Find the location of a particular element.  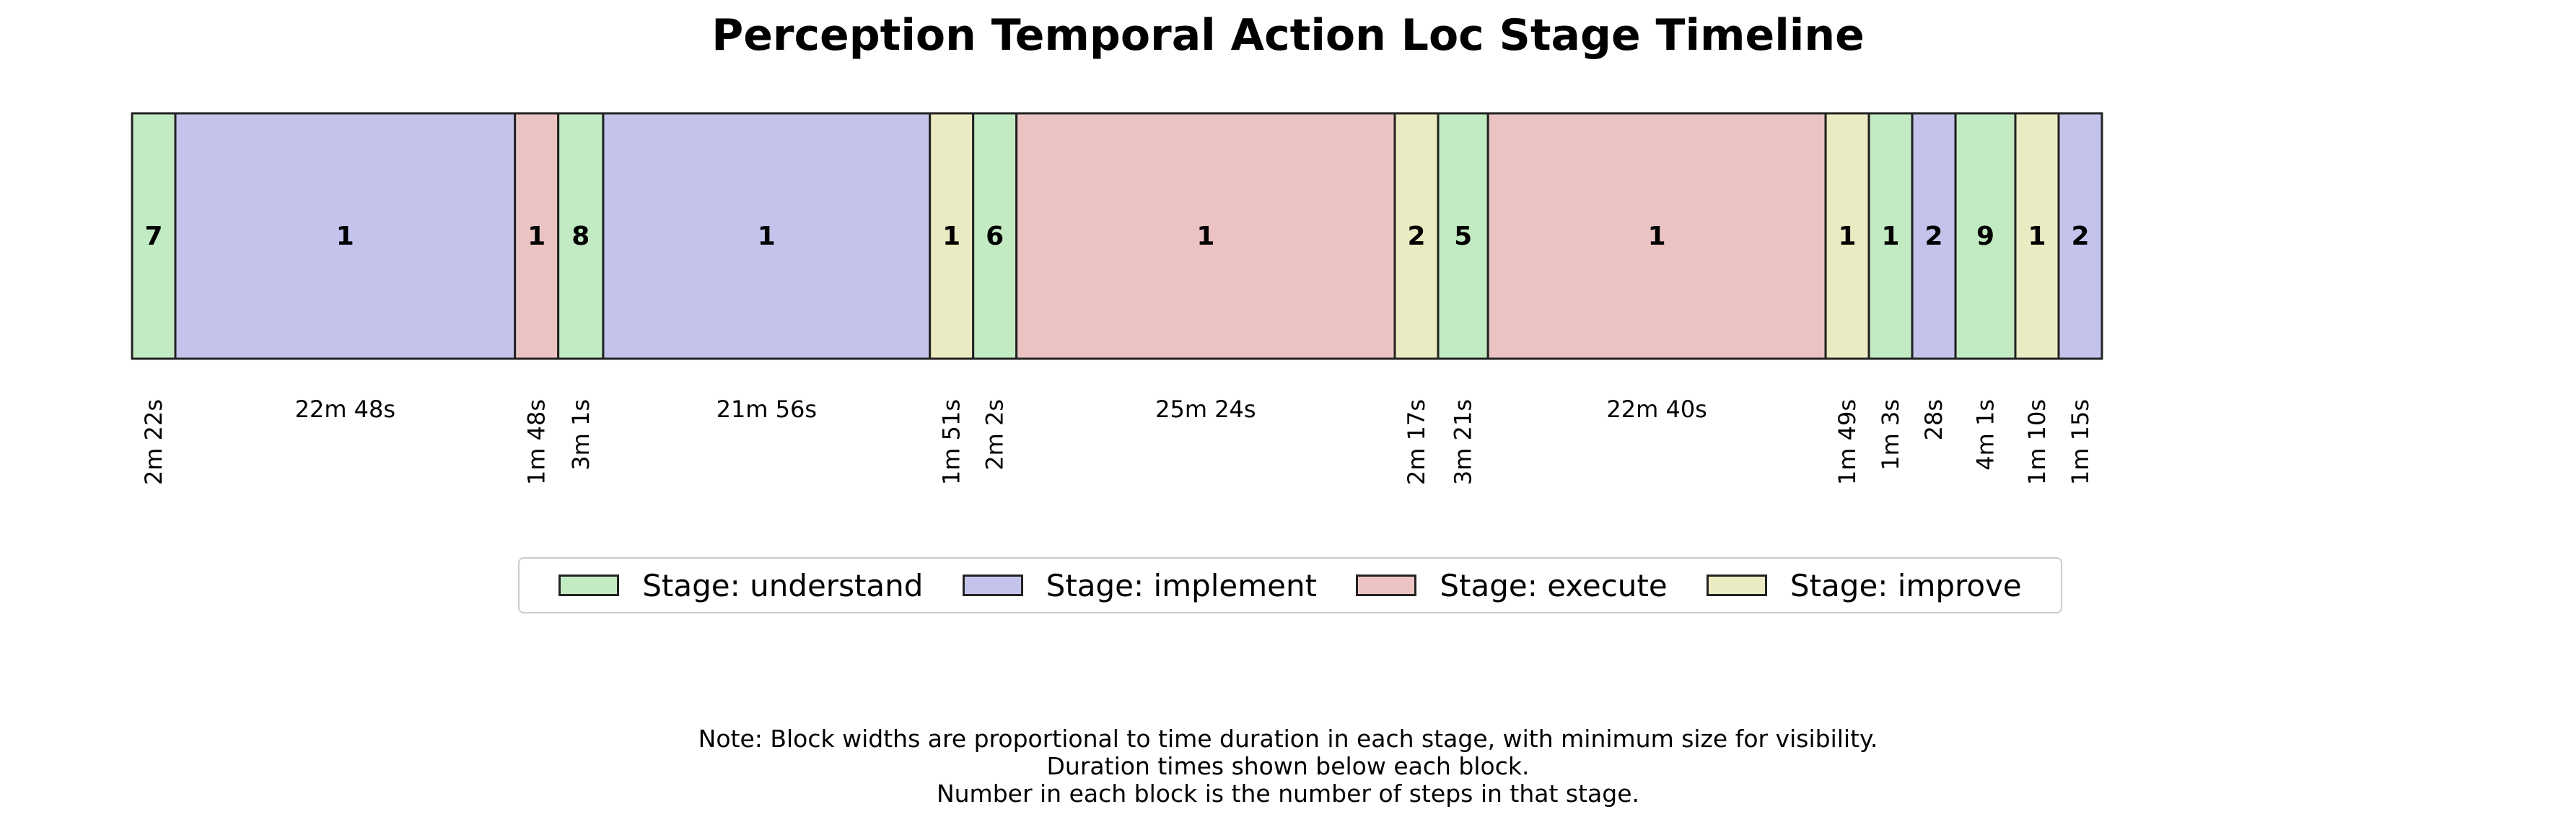

legend-item-execute: Stage: execute is located at coordinates (1512, 585).